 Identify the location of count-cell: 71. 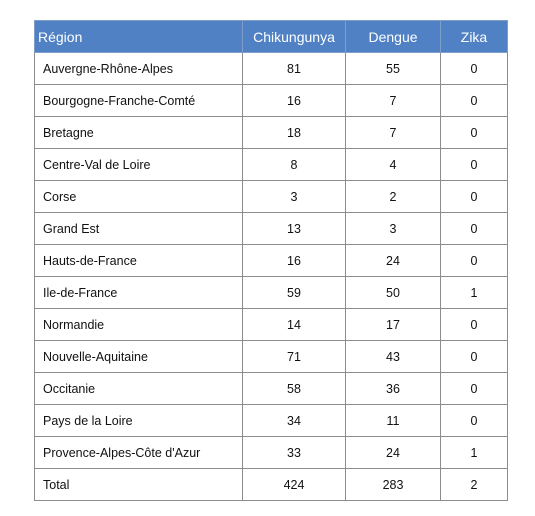
(294, 356).